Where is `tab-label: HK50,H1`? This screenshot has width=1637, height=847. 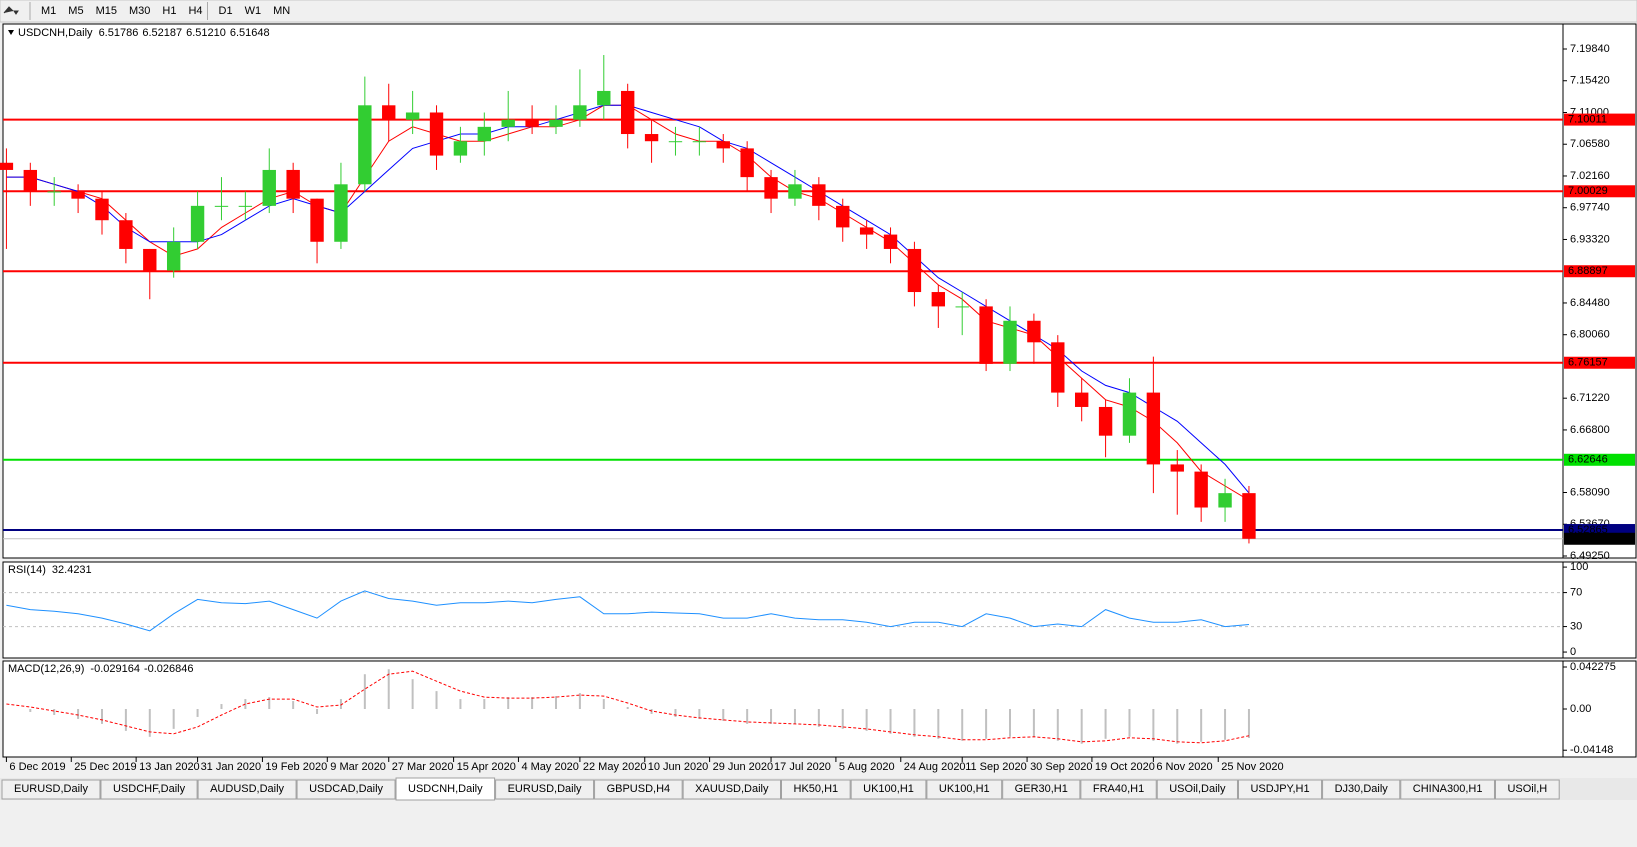 tab-label: HK50,H1 is located at coordinates (816, 789).